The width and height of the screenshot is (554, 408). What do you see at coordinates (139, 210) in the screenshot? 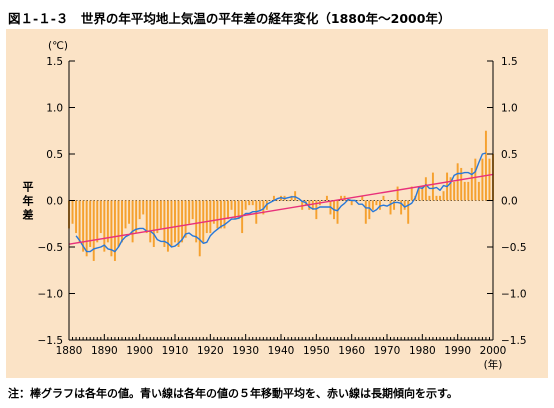
I see `bar-1900` at bounding box center [139, 210].